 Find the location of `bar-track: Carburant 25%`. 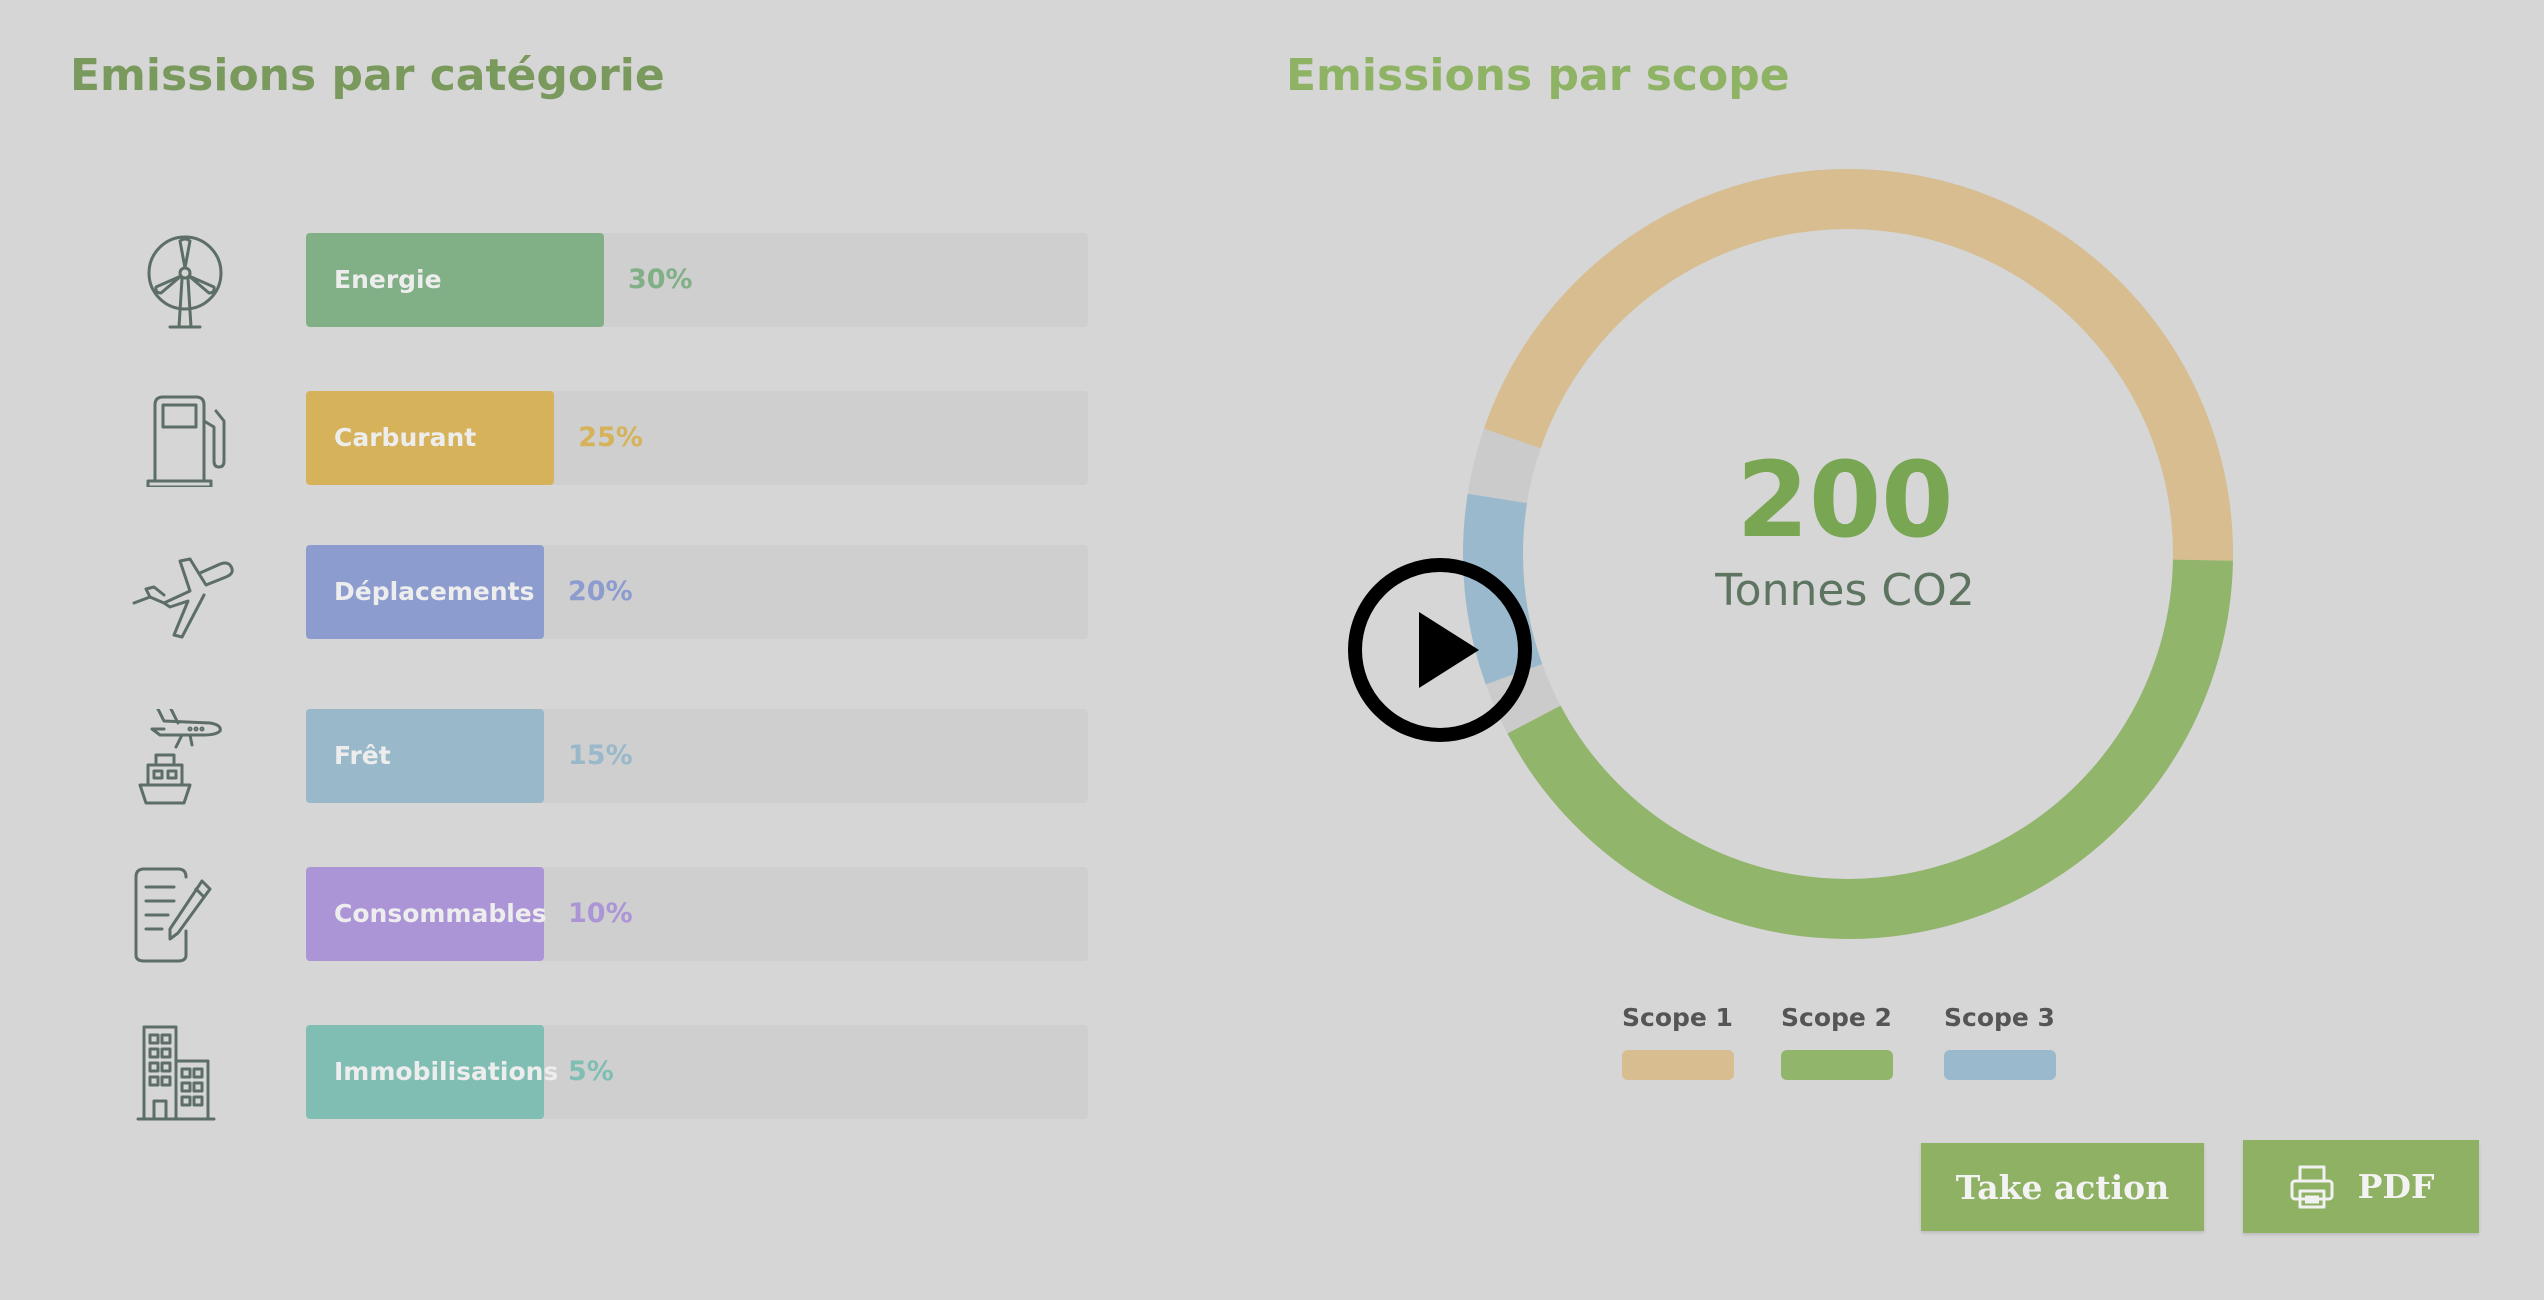

bar-track: Carburant 25% is located at coordinates (697, 438).